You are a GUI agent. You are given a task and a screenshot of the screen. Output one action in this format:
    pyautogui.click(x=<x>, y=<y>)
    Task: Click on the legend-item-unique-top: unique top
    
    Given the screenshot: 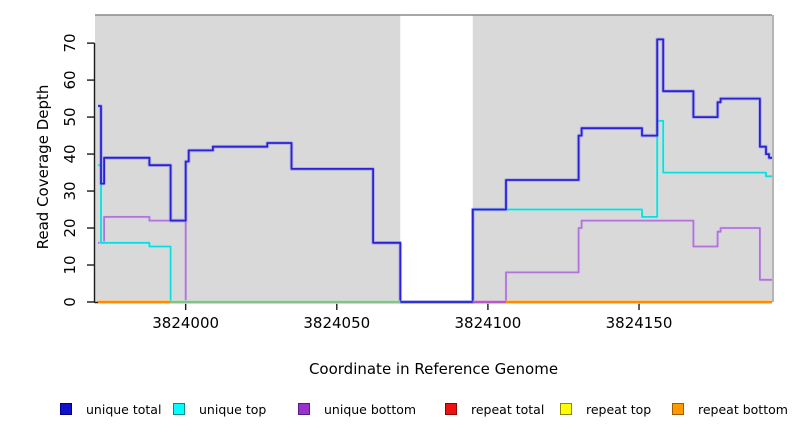 What is the action you would take?
    pyautogui.click(x=219, y=409)
    